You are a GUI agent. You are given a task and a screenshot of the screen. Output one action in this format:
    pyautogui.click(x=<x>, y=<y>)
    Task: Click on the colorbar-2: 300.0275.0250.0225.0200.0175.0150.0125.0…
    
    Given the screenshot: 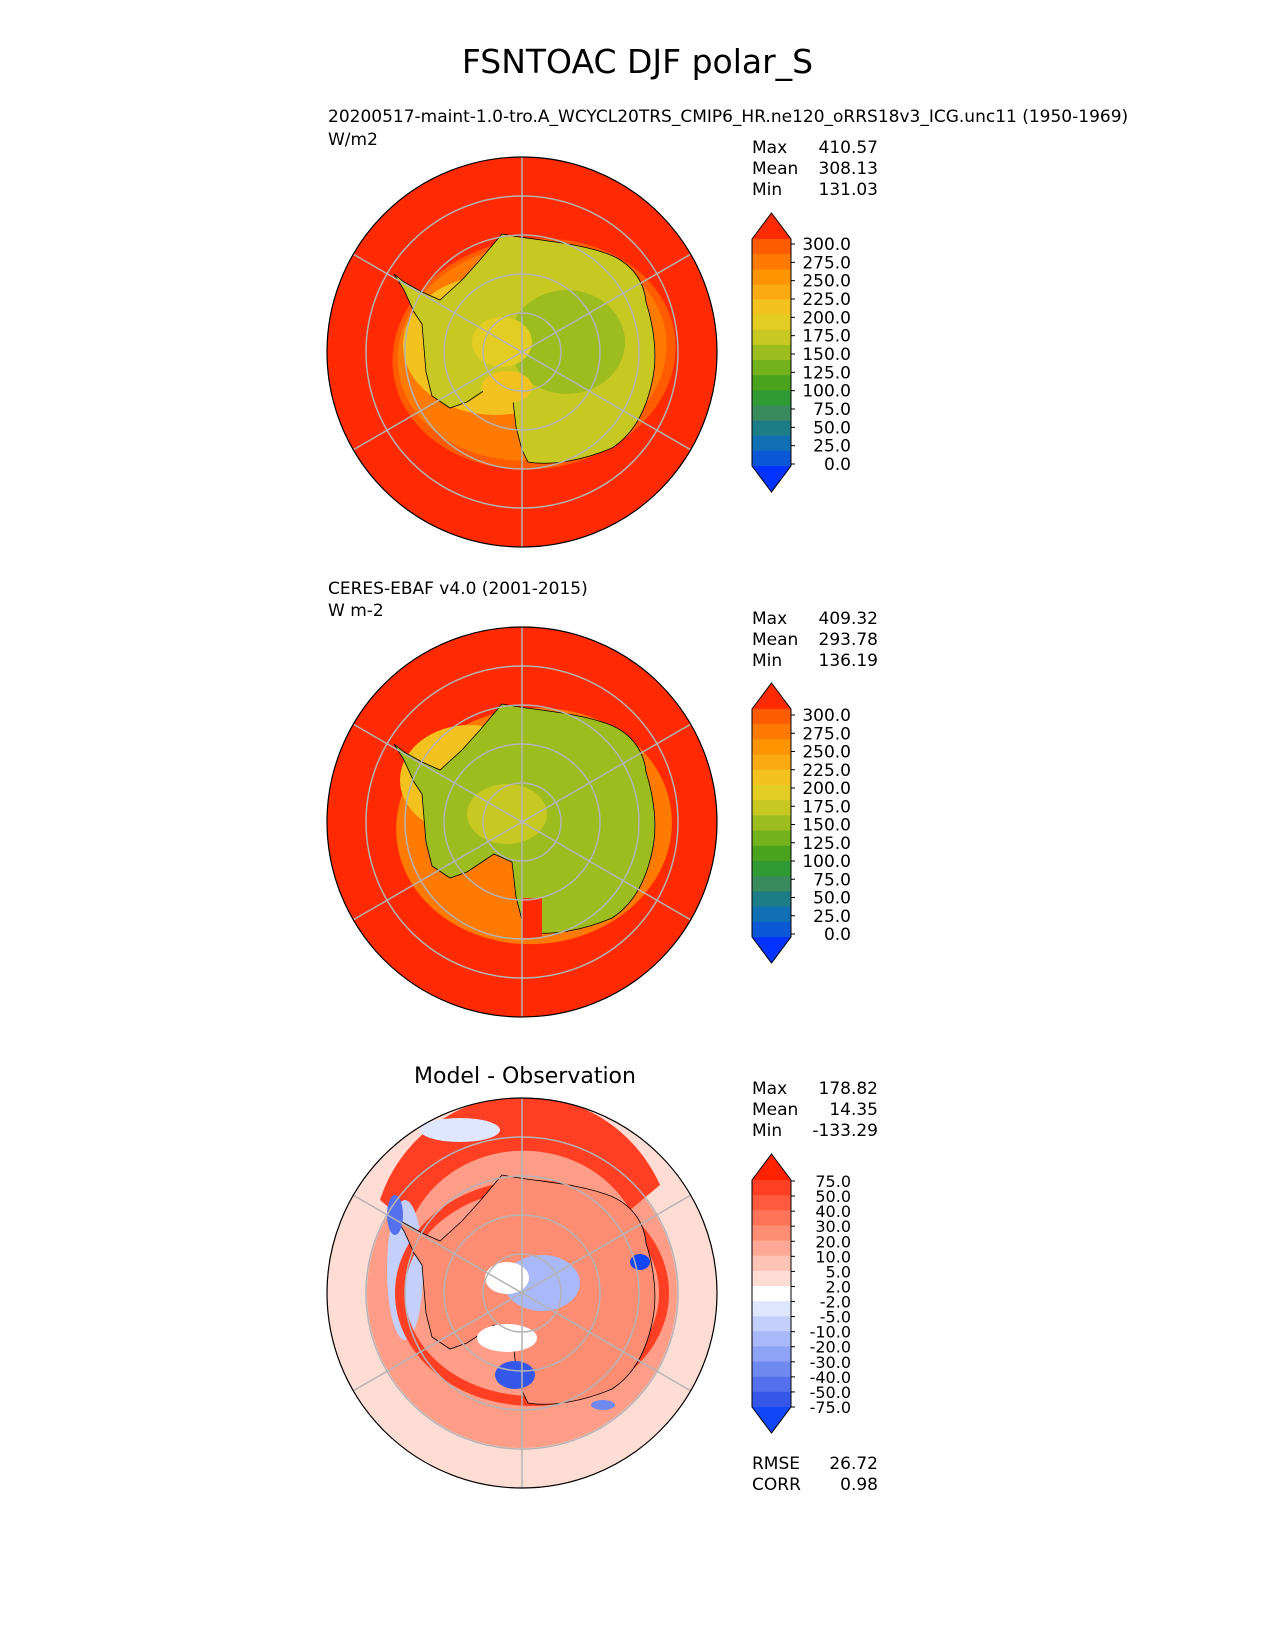 What is the action you would take?
    pyautogui.click(x=801, y=823)
    